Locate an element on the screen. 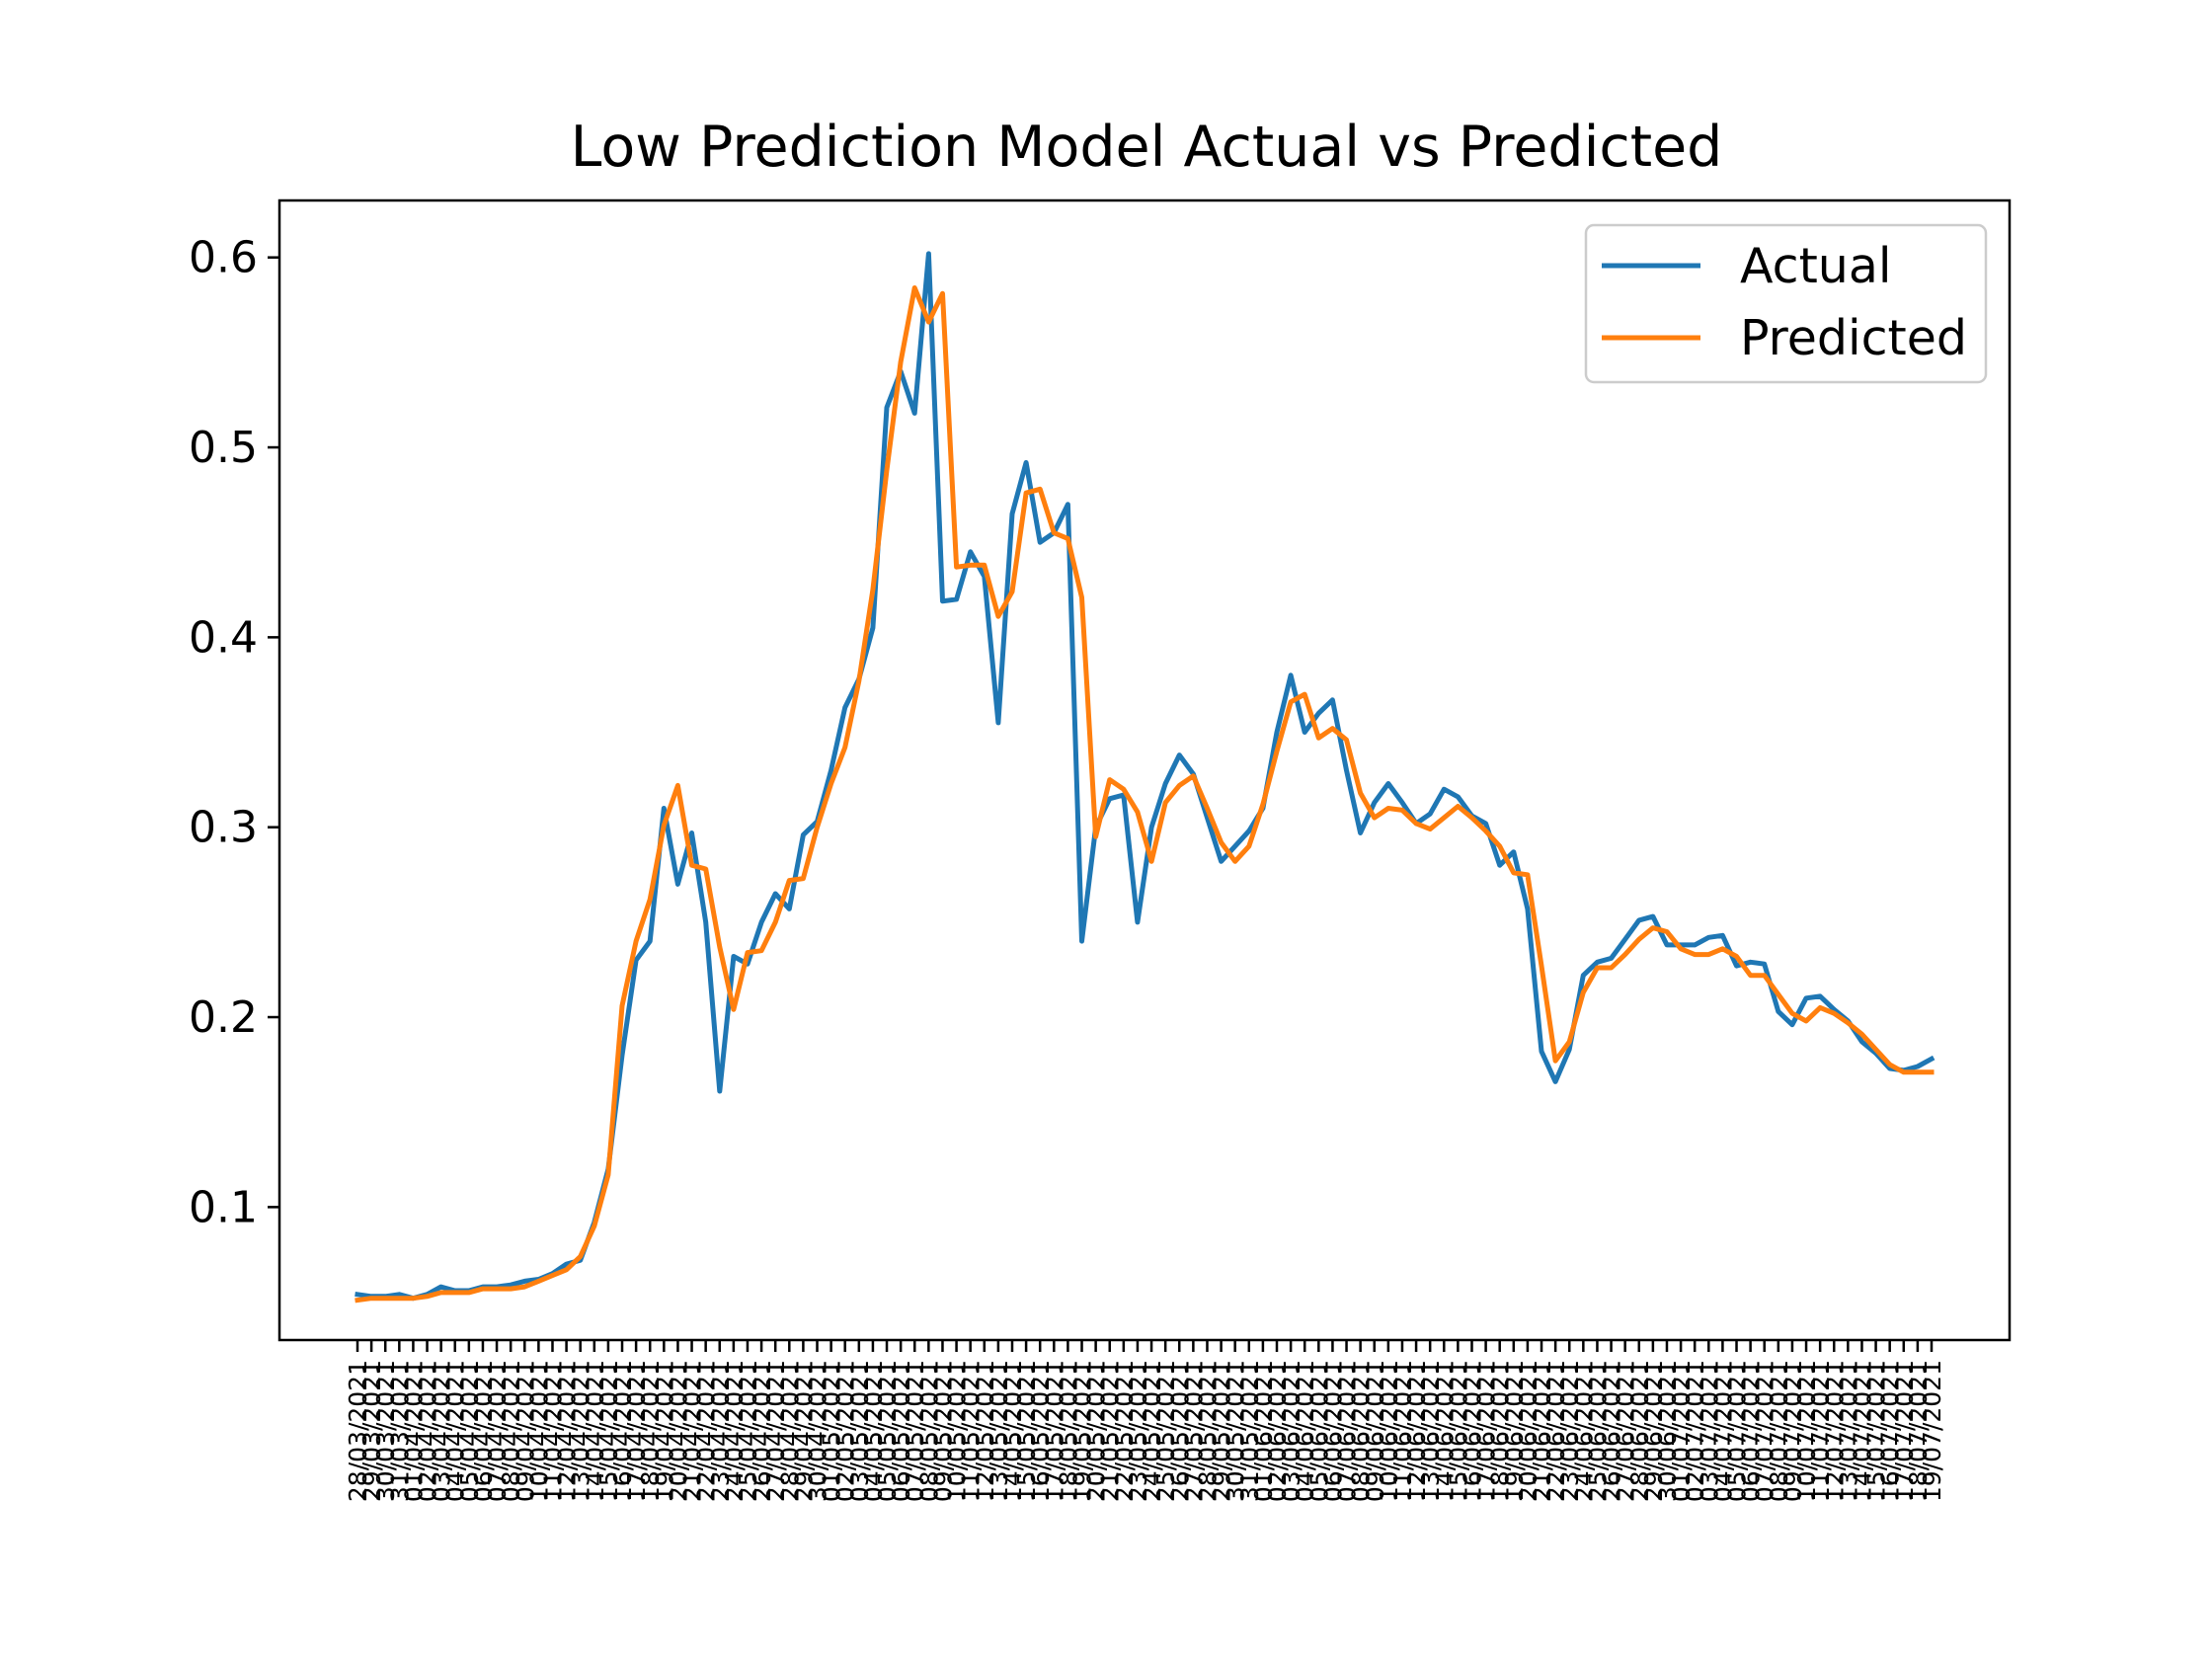 Image resolution: width=2212 pixels, height=1659 pixels. x-tick-label: 16/04/2021 is located at coordinates (622, 1431).